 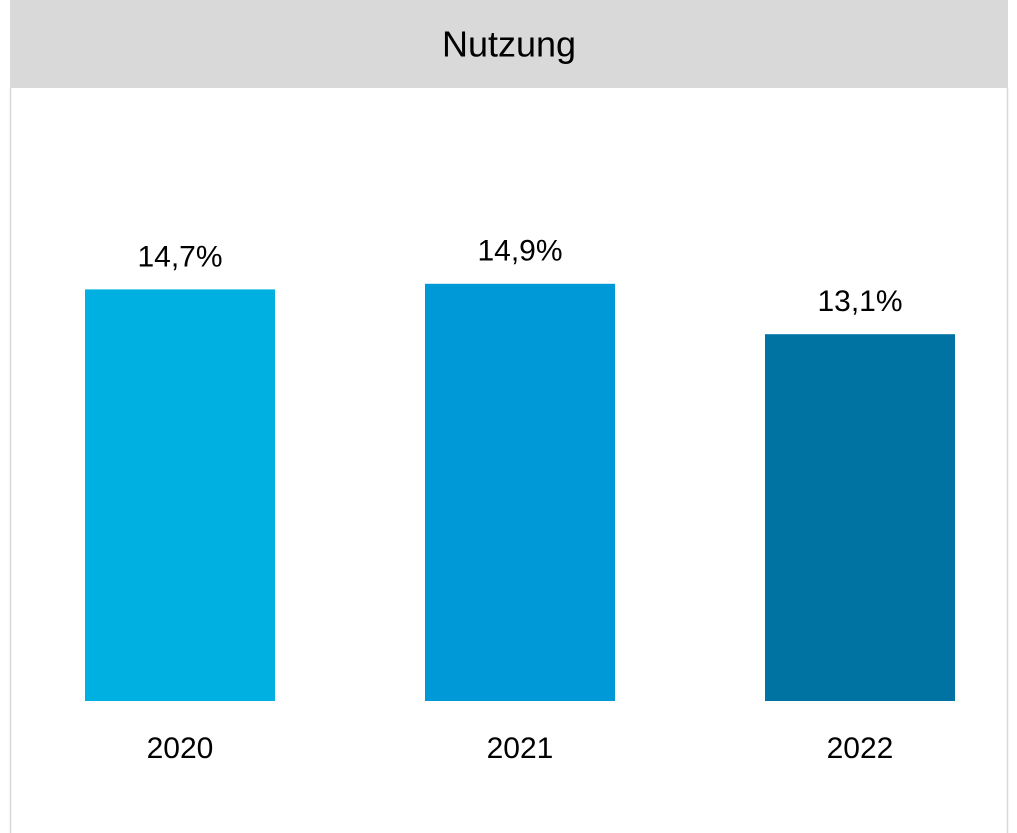 I want to click on x-tick-label: 2021, so click(x=520, y=748).